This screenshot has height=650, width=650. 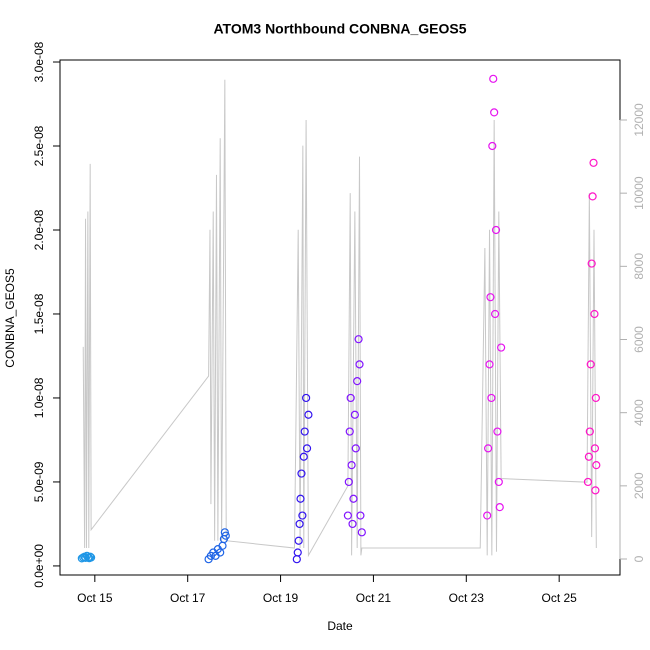 I want to click on y-tick-label: 3.0e-08, so click(x=39, y=61).